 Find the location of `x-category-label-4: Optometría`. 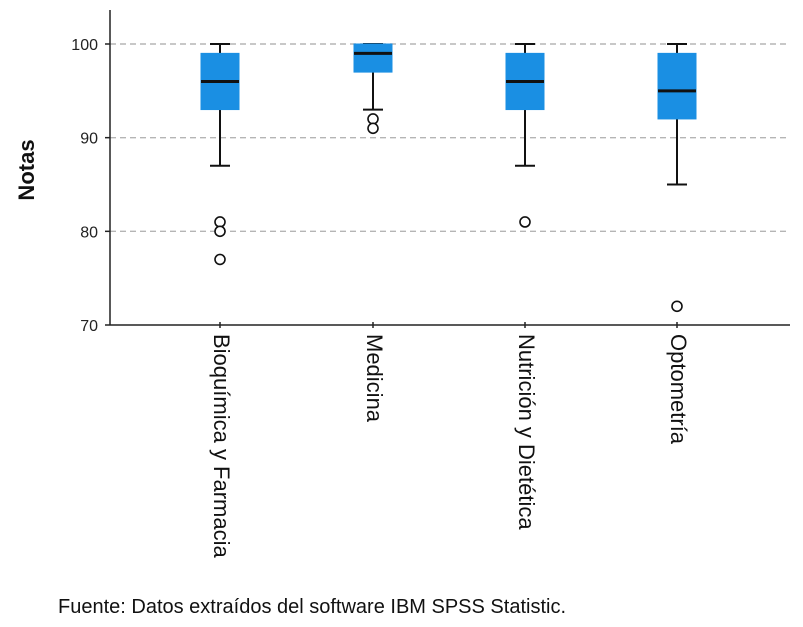

x-category-label-4: Optometría is located at coordinates (678, 389).